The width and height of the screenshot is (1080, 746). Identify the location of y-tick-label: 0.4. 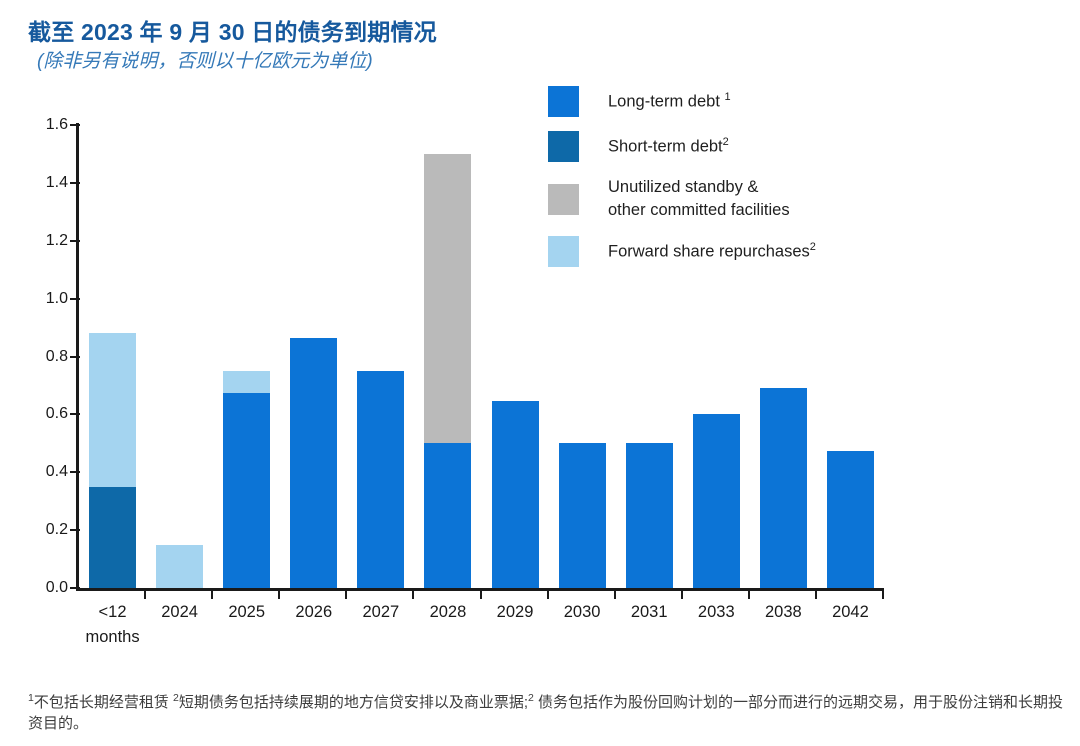
(56, 472).